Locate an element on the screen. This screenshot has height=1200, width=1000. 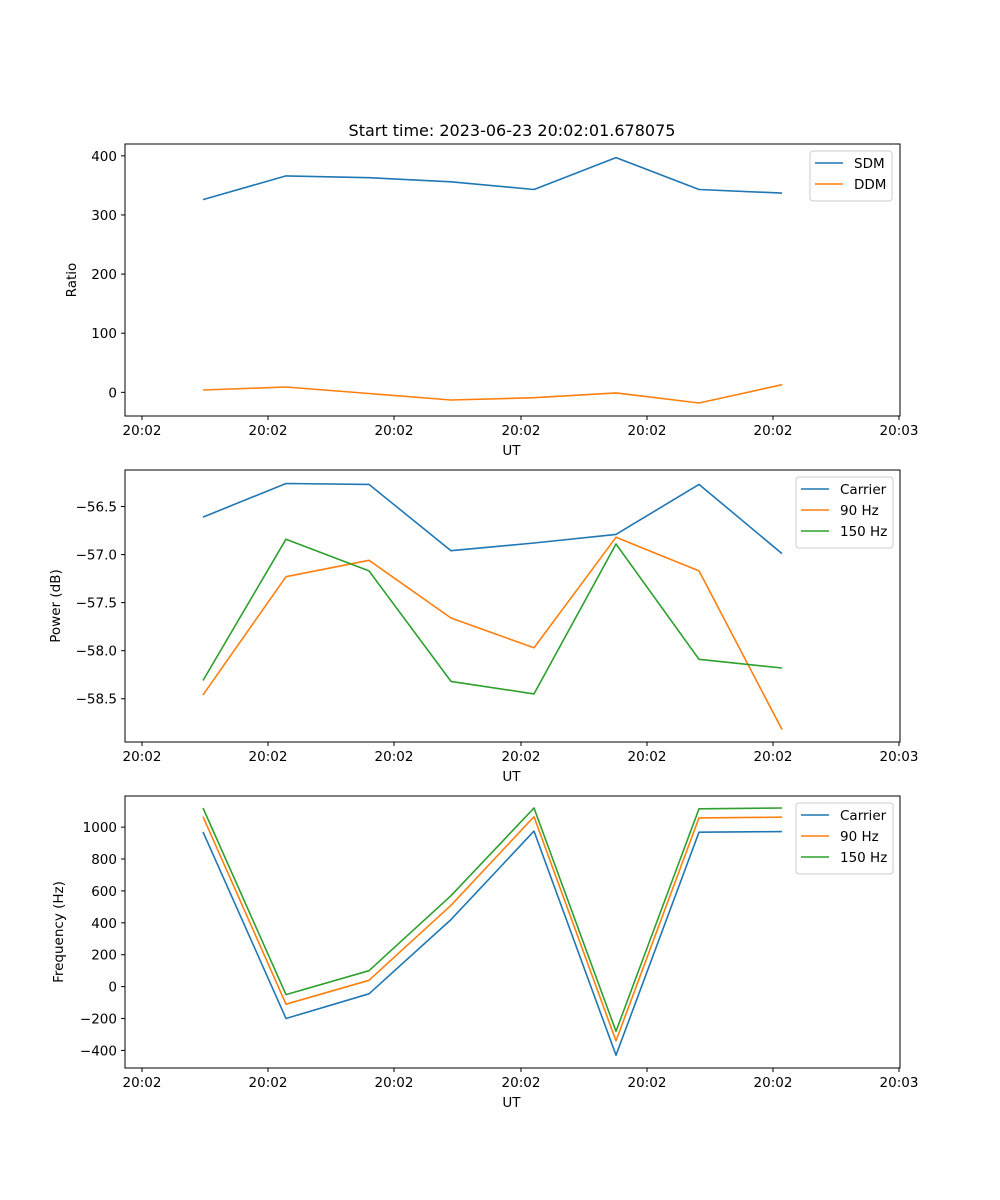
y-tick-label: −58.0 is located at coordinates (96, 652).